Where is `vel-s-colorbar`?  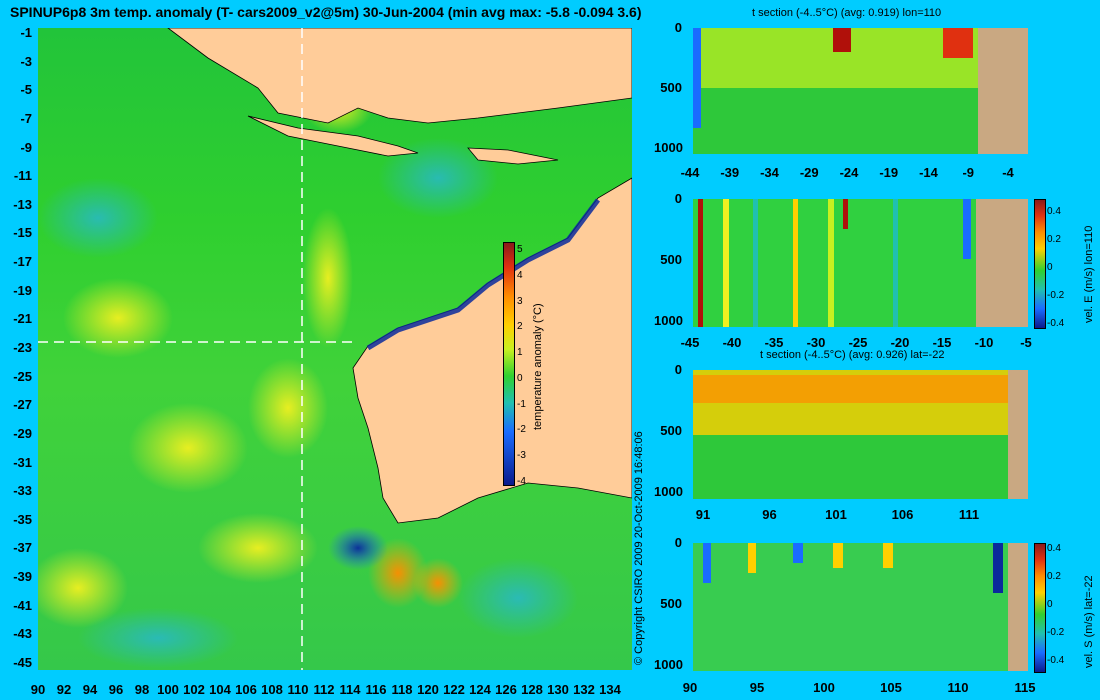
vel-s-colorbar is located at coordinates (1040, 608).